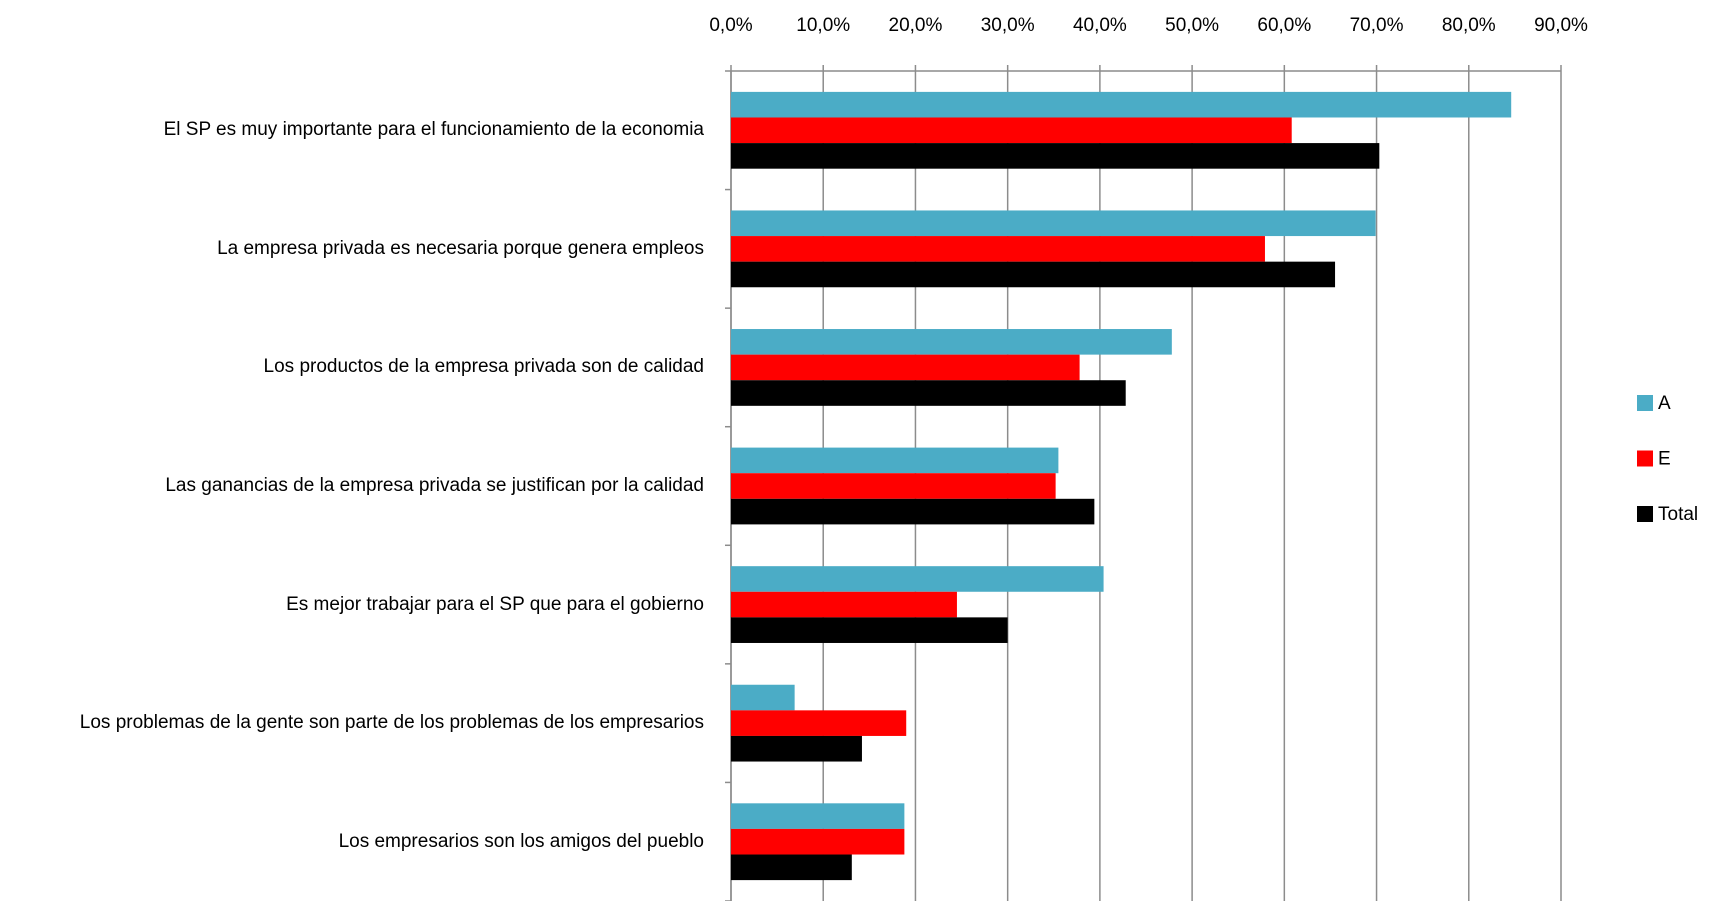 The width and height of the screenshot is (1710, 901). Describe the element at coordinates (730, 25) in the screenshot. I see `x-tick-label: 0,0%` at that location.